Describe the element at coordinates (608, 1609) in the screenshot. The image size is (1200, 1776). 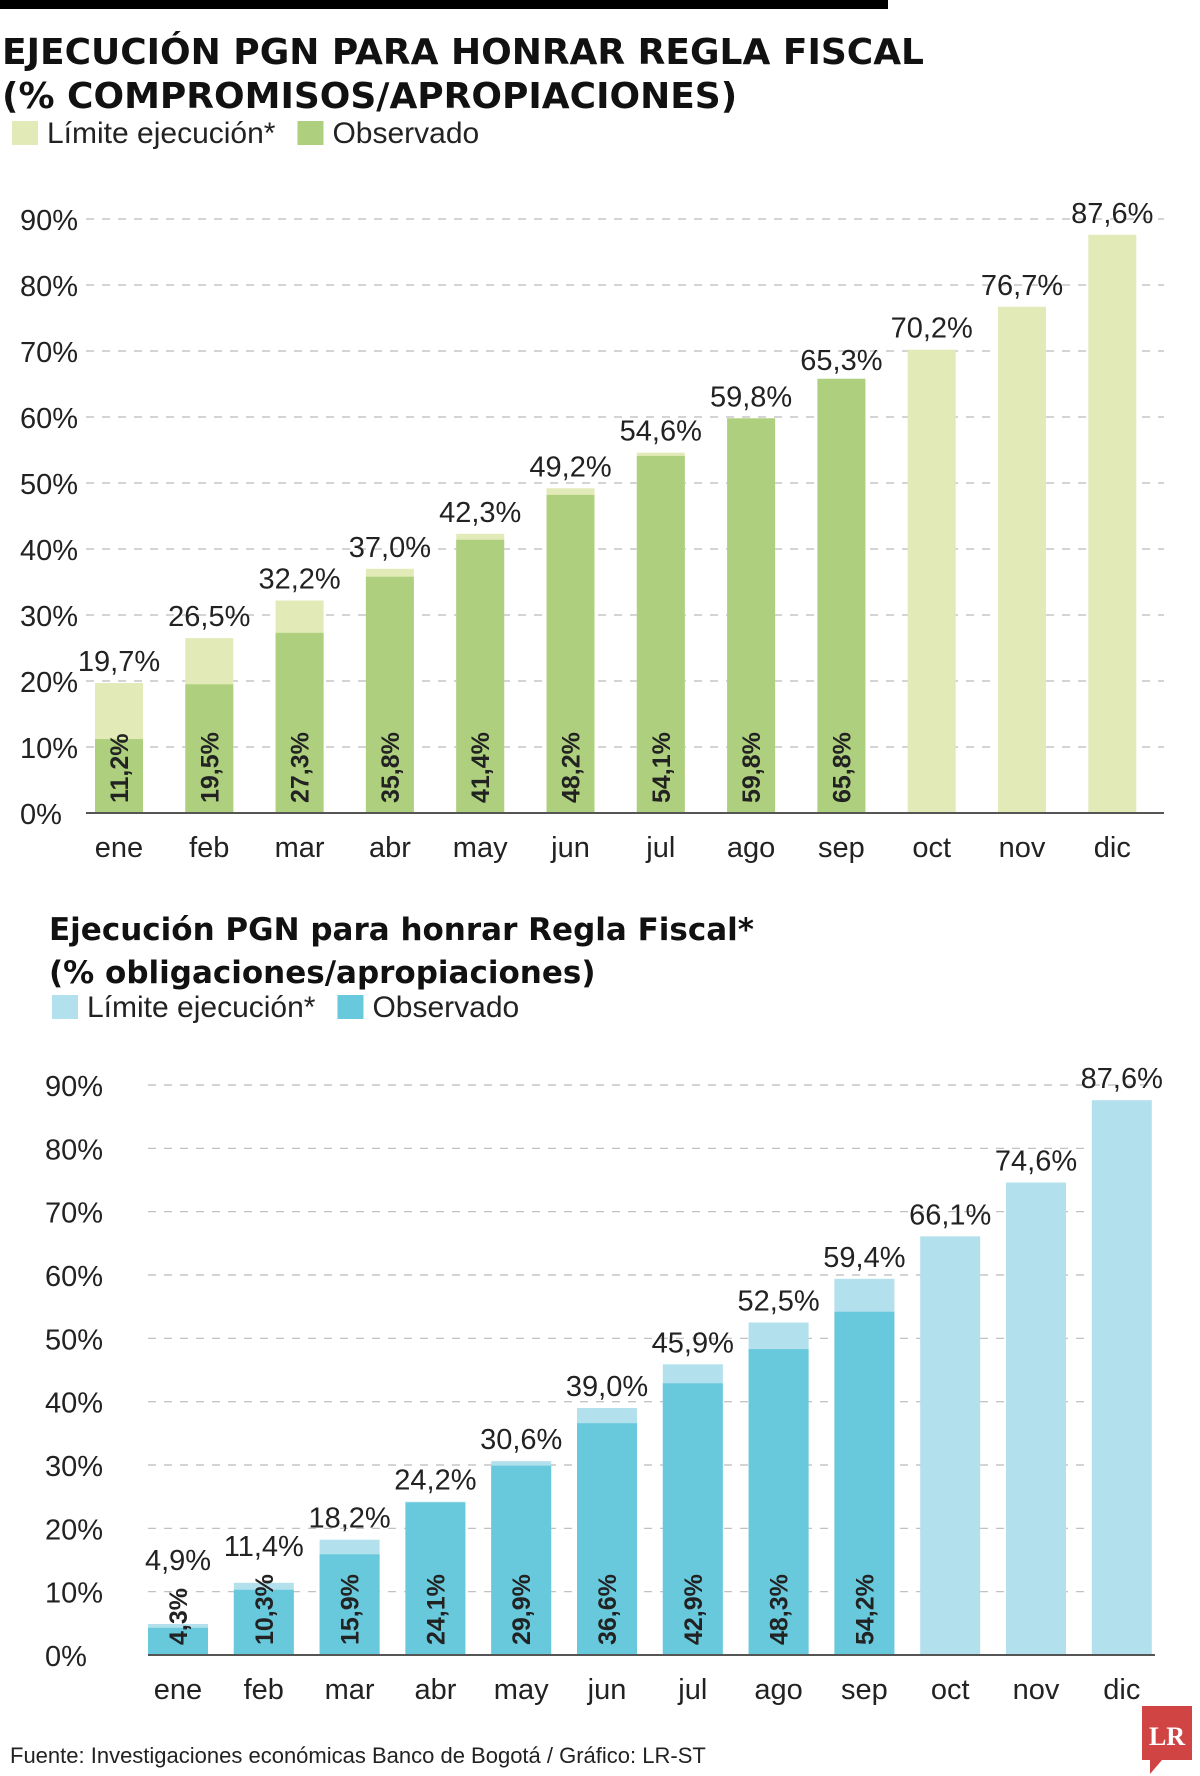
I see `data-label-observado-jun: 36,6%` at that location.